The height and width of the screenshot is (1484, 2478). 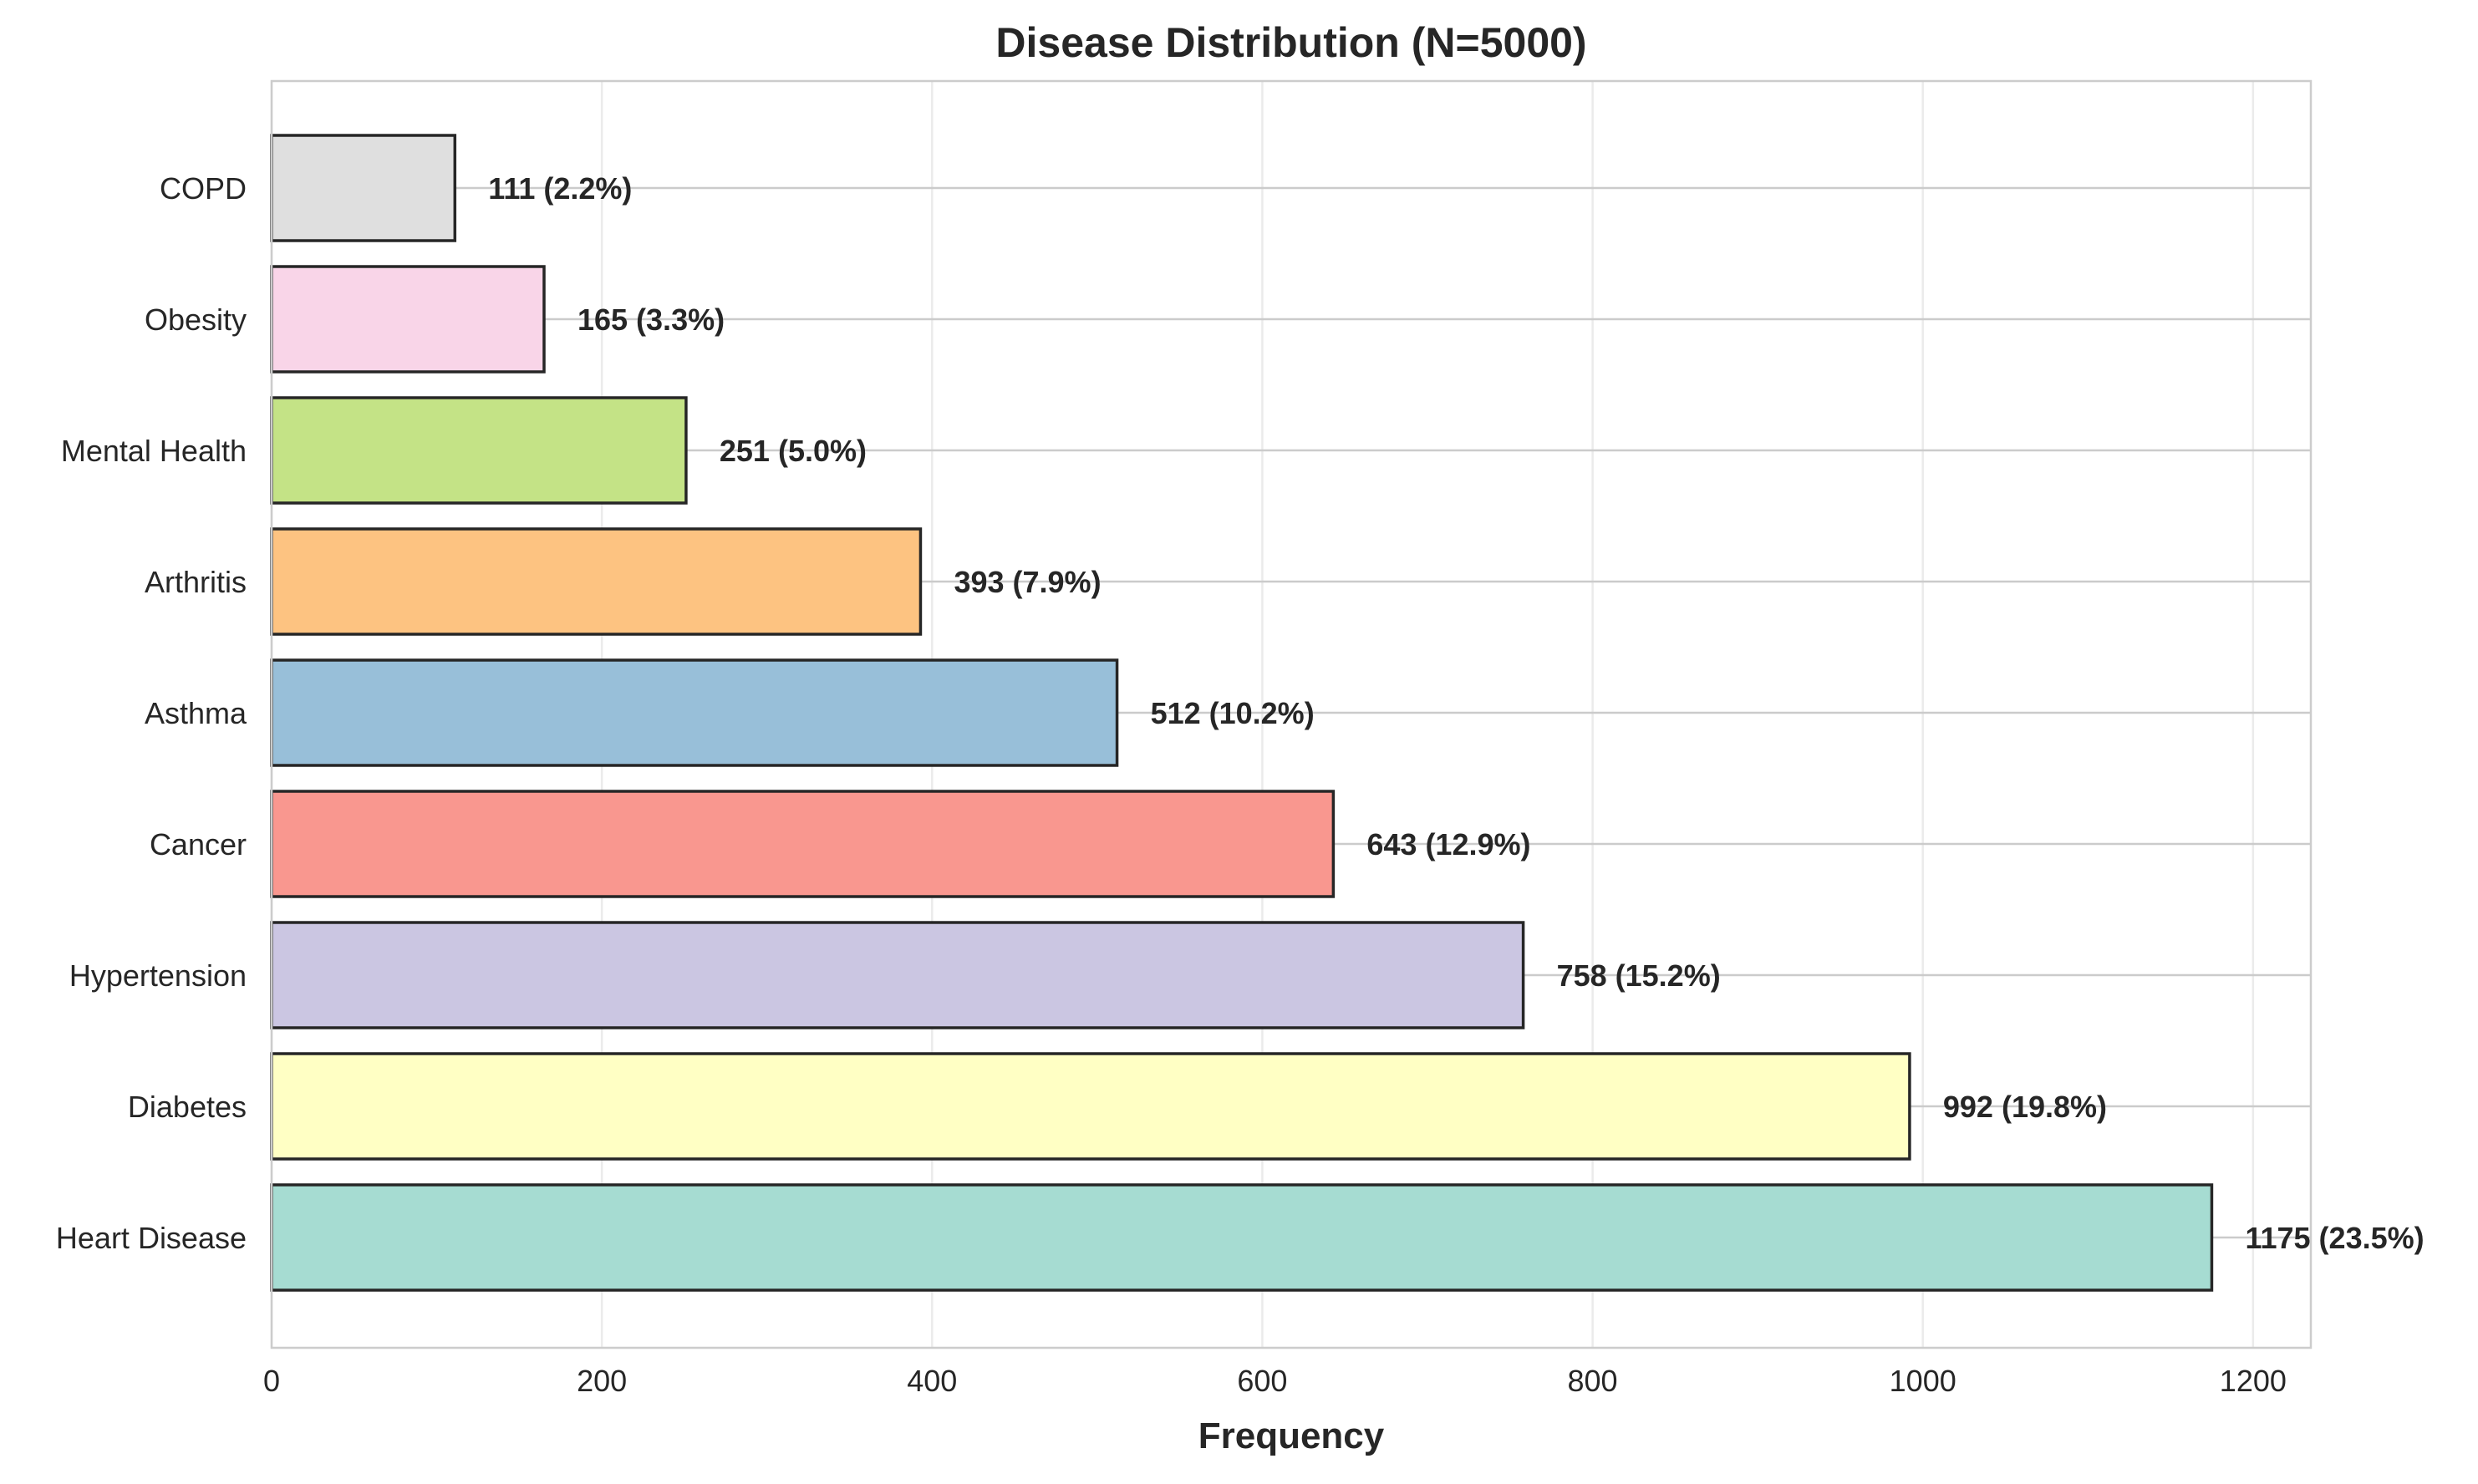 What do you see at coordinates (1233, 713) in the screenshot?
I see `data-label: 512 (10.2%)` at bounding box center [1233, 713].